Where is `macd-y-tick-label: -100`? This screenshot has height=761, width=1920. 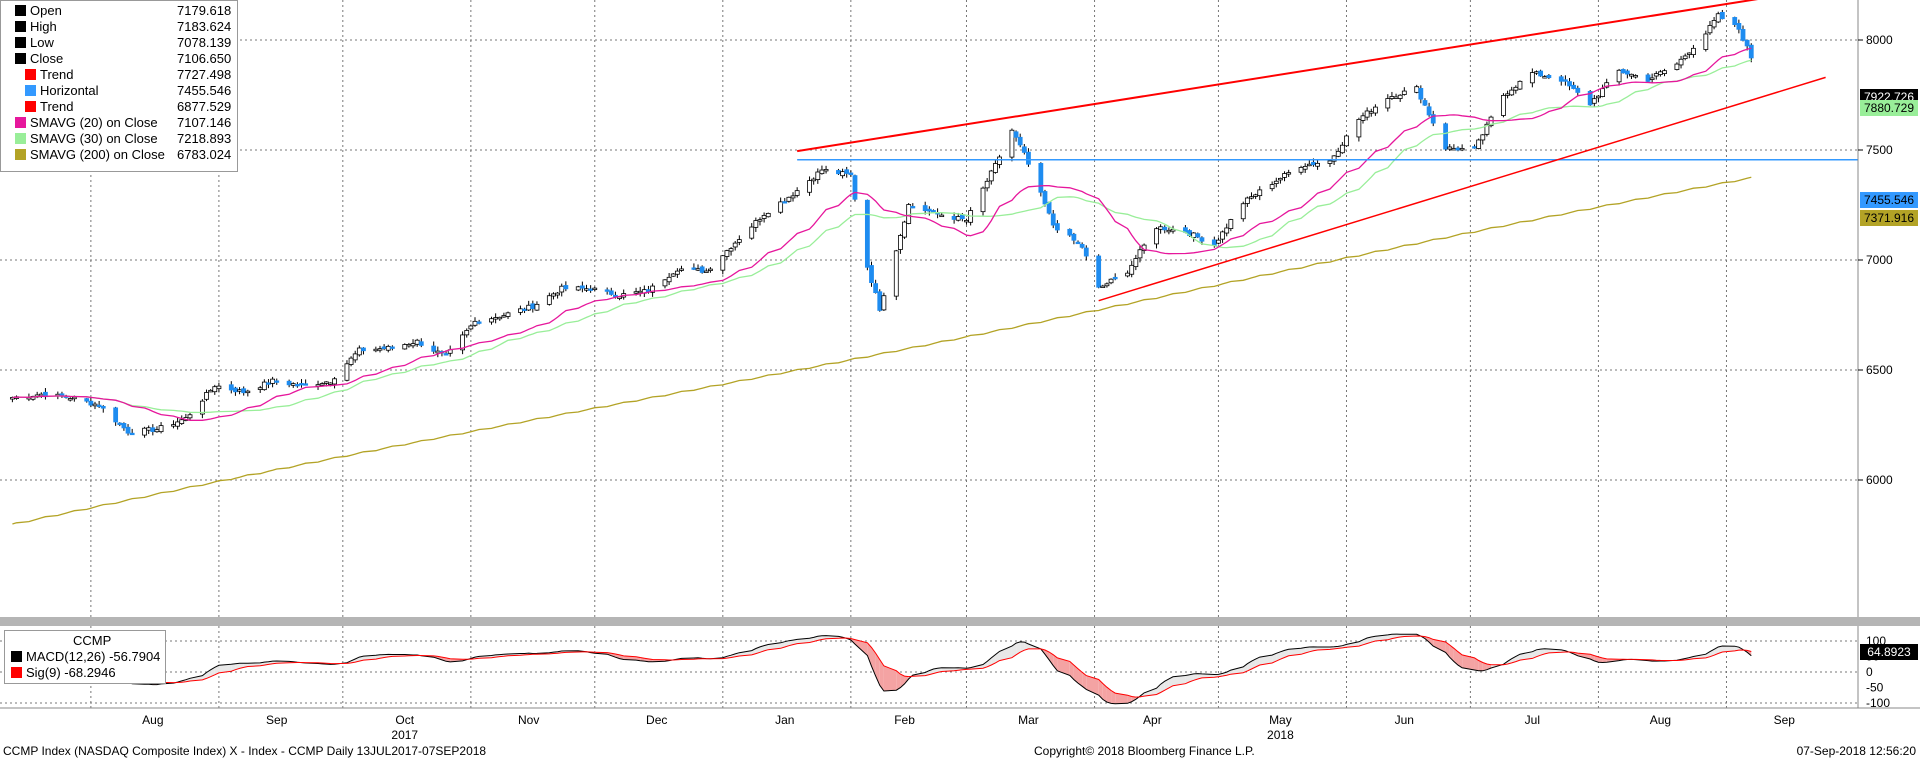 macd-y-tick-label: -100 is located at coordinates (1878, 703).